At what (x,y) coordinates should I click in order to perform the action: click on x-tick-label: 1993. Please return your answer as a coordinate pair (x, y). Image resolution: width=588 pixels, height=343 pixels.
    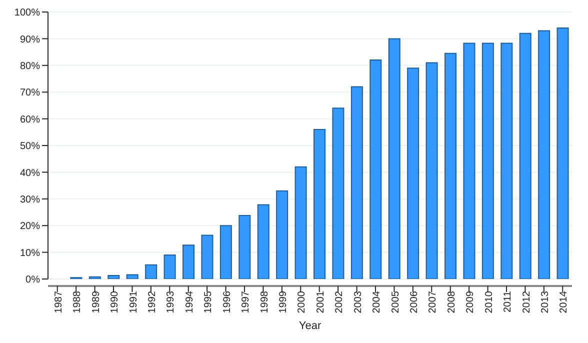
    Looking at the image, I should click on (171, 302).